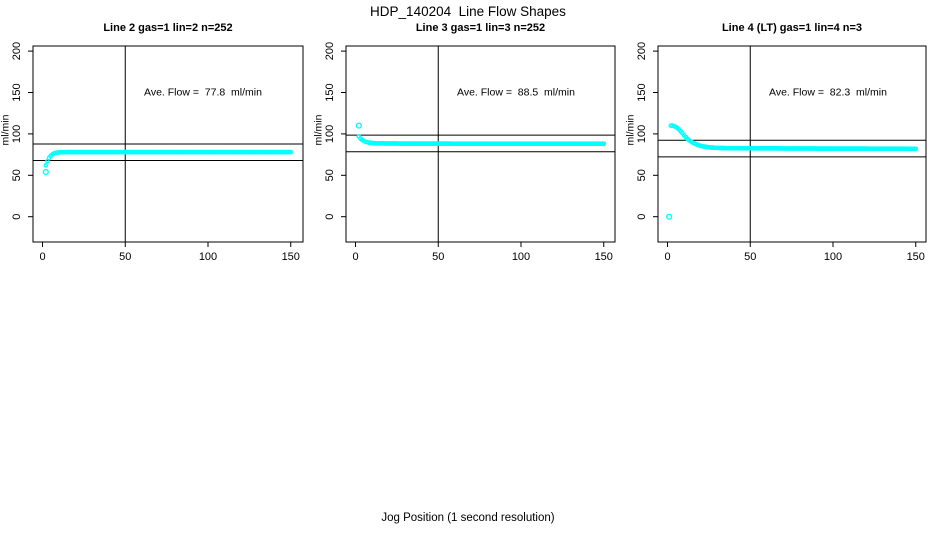  I want to click on panel-title: Line 4 (LT) gas=1 lin=4 n=3, so click(792, 28).